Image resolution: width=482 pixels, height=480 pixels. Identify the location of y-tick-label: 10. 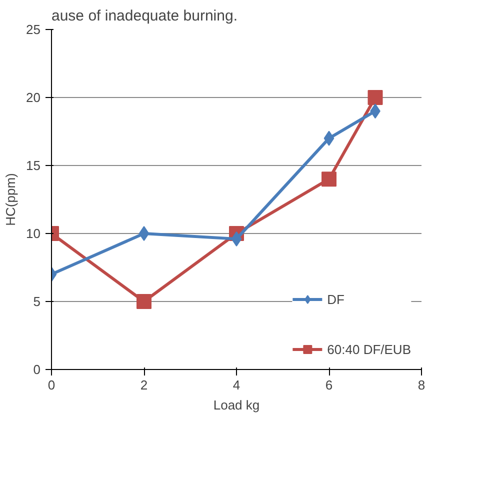
(33, 233).